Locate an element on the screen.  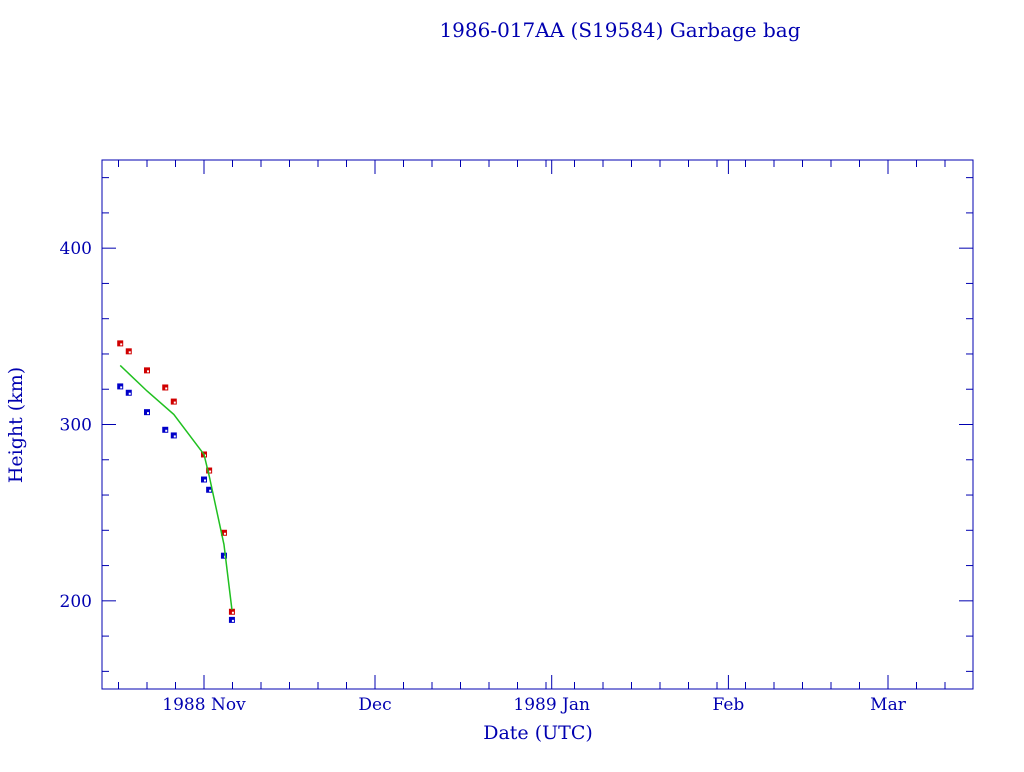
y-axis-label: Height (km) is located at coordinates (16, 425).